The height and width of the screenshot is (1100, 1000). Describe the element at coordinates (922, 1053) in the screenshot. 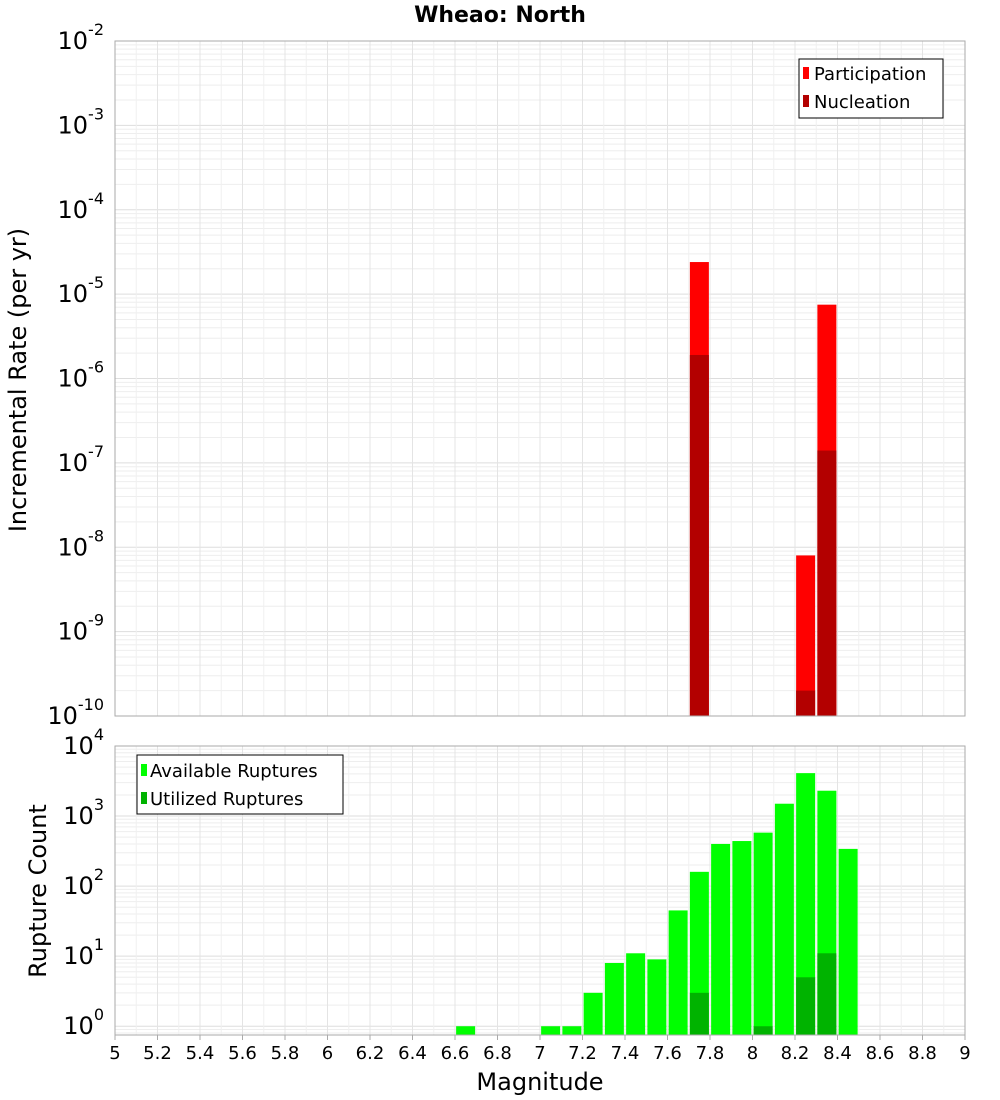

I see `x-tick-label: 8.8` at that location.